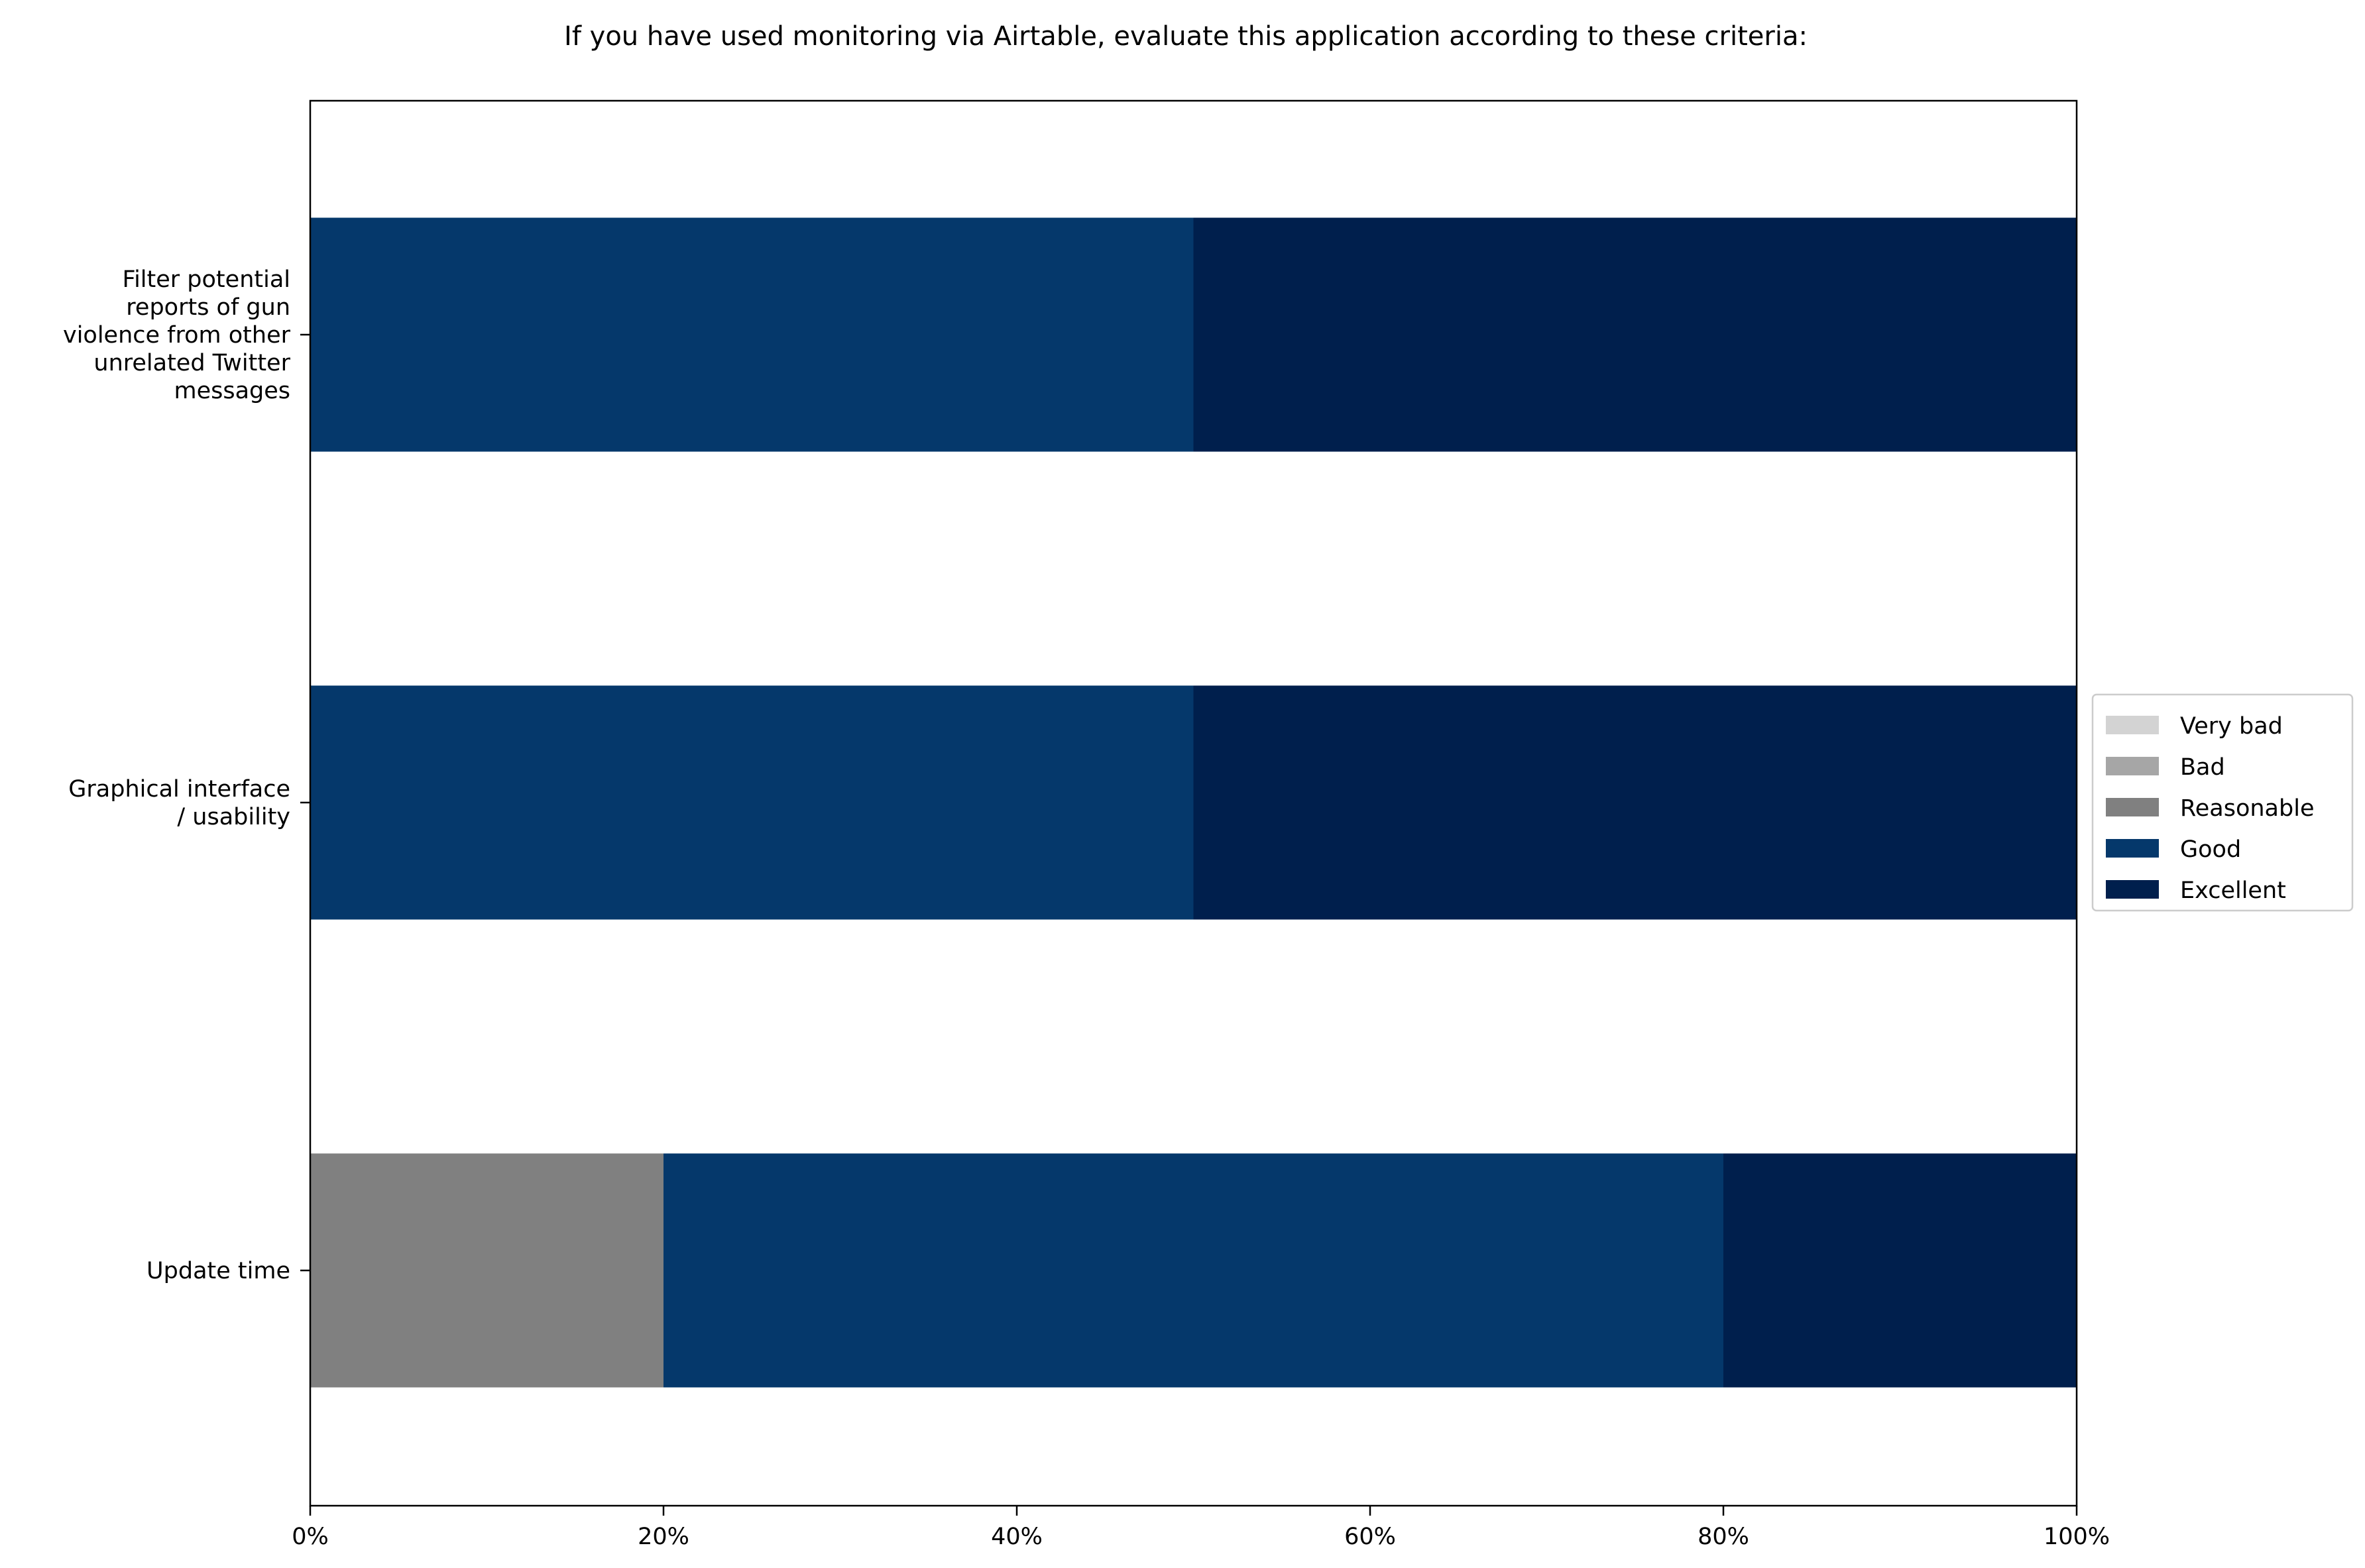  I want to click on category-label-2: Update time, so click(218, 1271).